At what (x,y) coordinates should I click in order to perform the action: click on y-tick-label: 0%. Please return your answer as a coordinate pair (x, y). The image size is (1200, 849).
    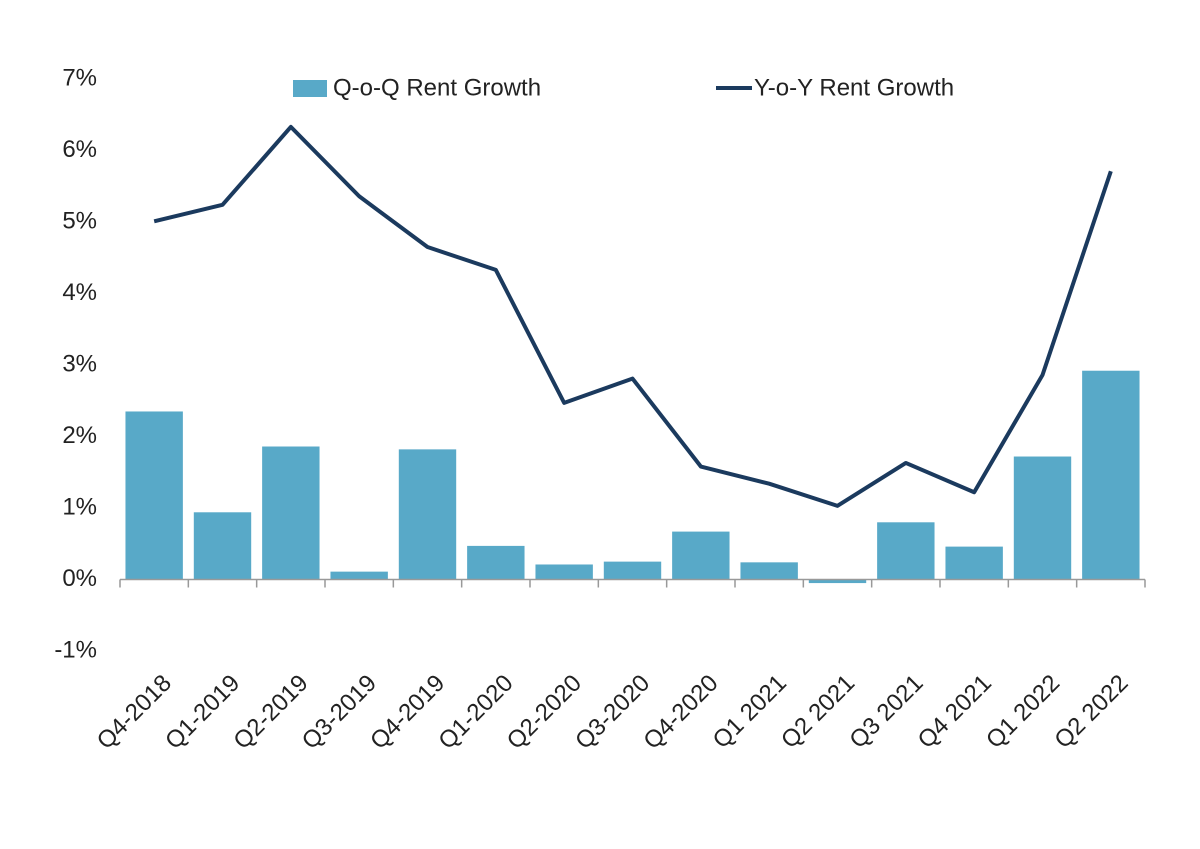
    Looking at the image, I should click on (79, 578).